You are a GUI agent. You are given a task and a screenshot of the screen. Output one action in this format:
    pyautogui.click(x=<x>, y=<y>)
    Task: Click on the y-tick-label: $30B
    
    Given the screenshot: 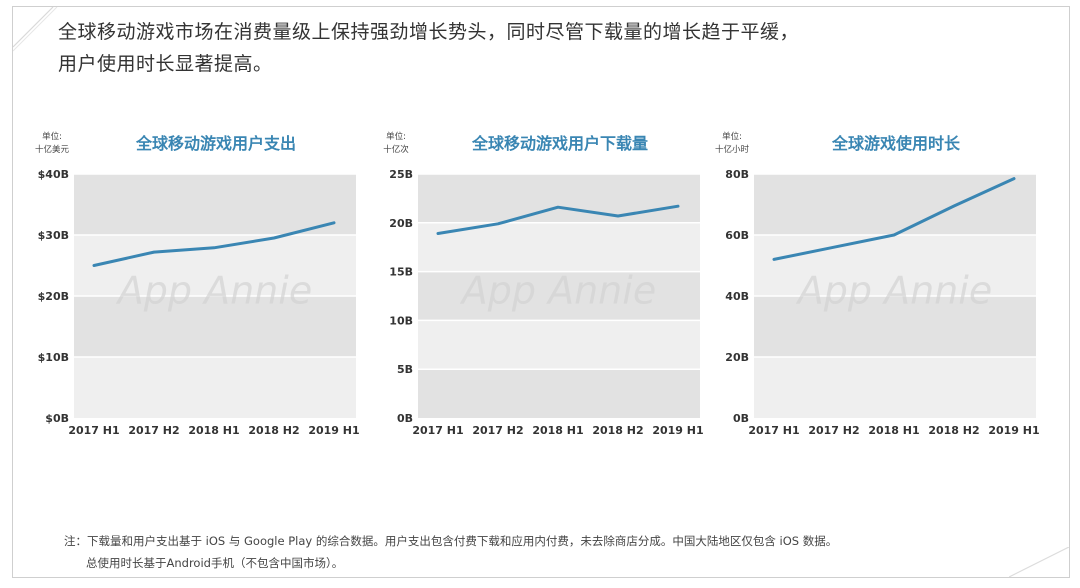 What is the action you would take?
    pyautogui.click(x=53, y=235)
    